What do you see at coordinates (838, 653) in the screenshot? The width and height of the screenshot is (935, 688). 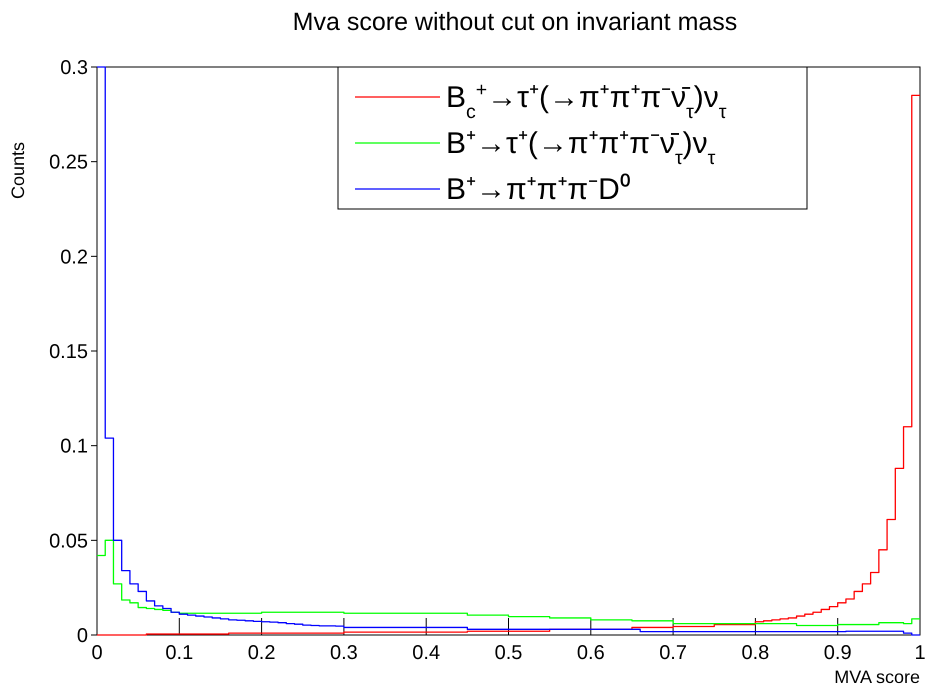 I see `x-tick-label: 0.9` at bounding box center [838, 653].